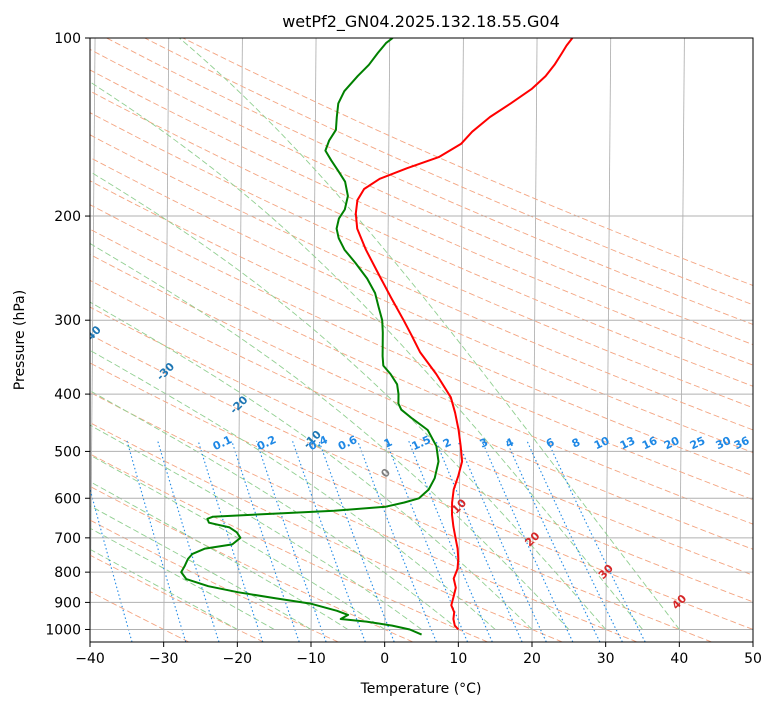 Image resolution: width=775 pixels, height=708 pixels. I want to click on mixing-ratio-label: 4, so click(509, 442).